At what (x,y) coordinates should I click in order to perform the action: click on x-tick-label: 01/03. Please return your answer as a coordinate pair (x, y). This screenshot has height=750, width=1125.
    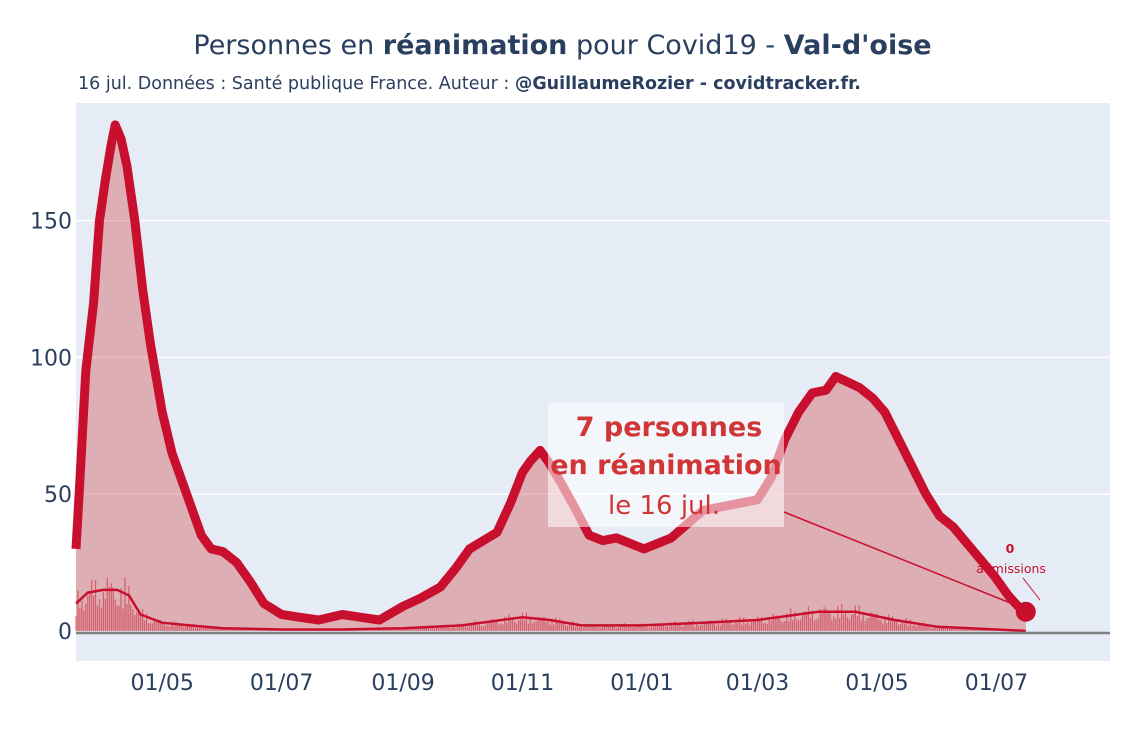
    Looking at the image, I should click on (757, 683).